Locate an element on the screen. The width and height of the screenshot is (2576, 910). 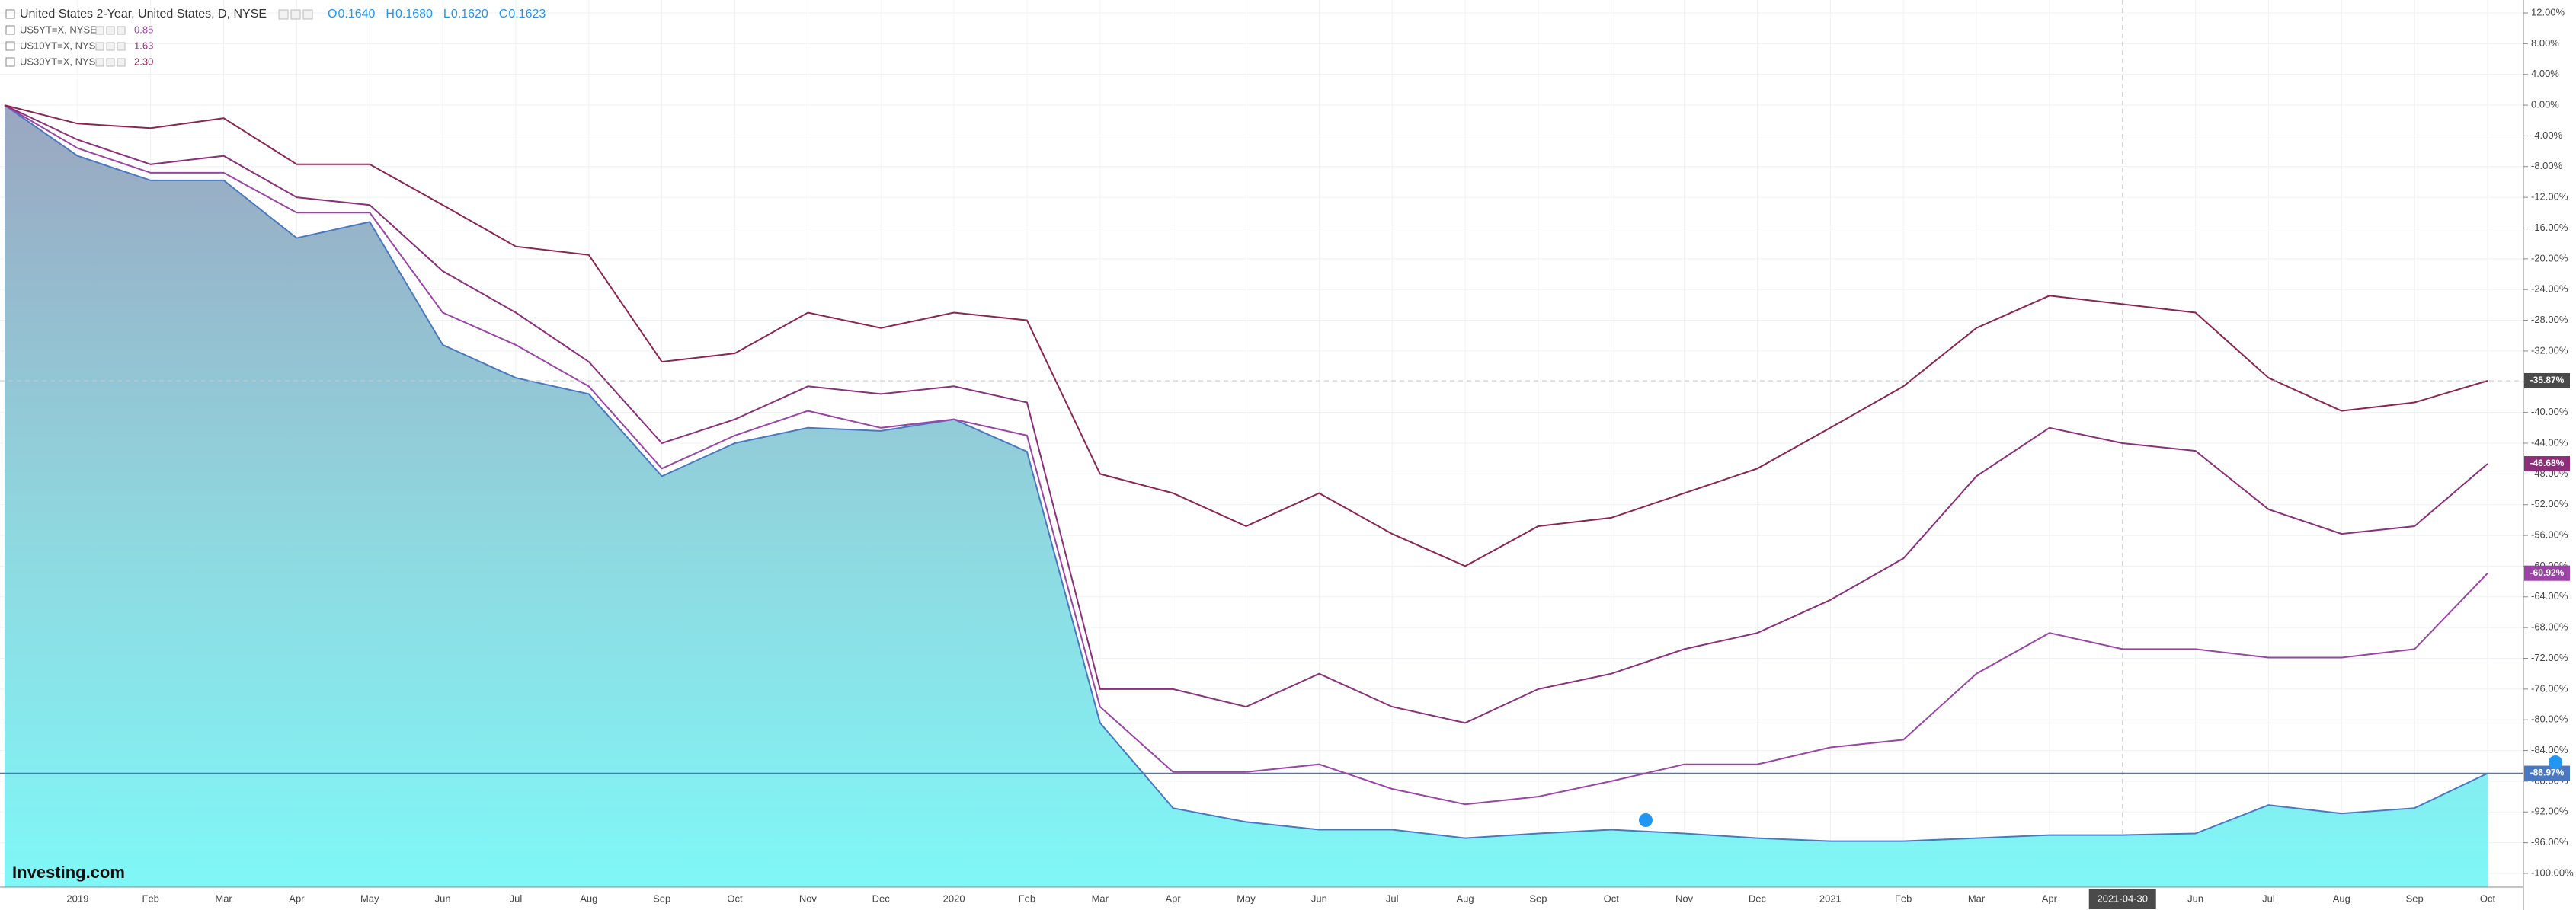
crosshair-label: 2021-04-30 is located at coordinates (2122, 898).